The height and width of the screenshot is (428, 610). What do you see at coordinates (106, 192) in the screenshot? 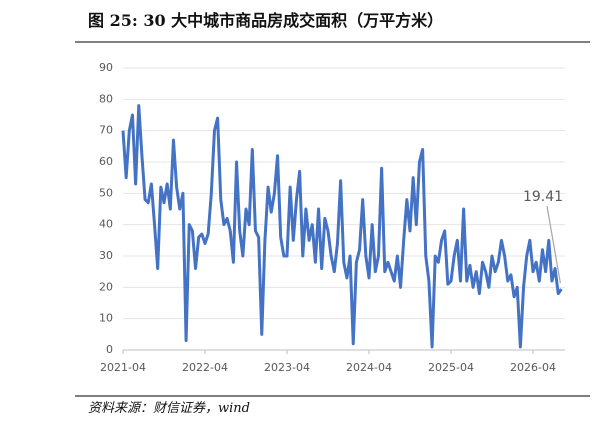
I see `y-tick-label: 50` at bounding box center [106, 192].